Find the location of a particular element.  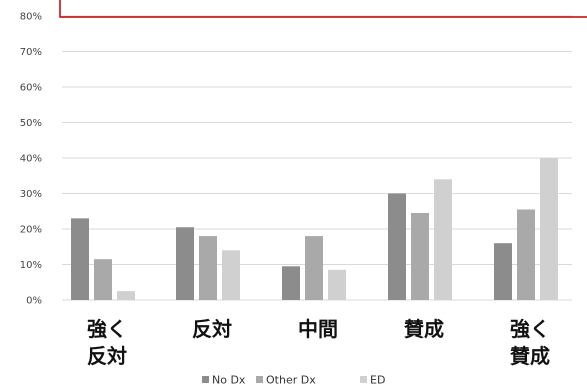

y-tick-label: 20% is located at coordinates (31, 230).